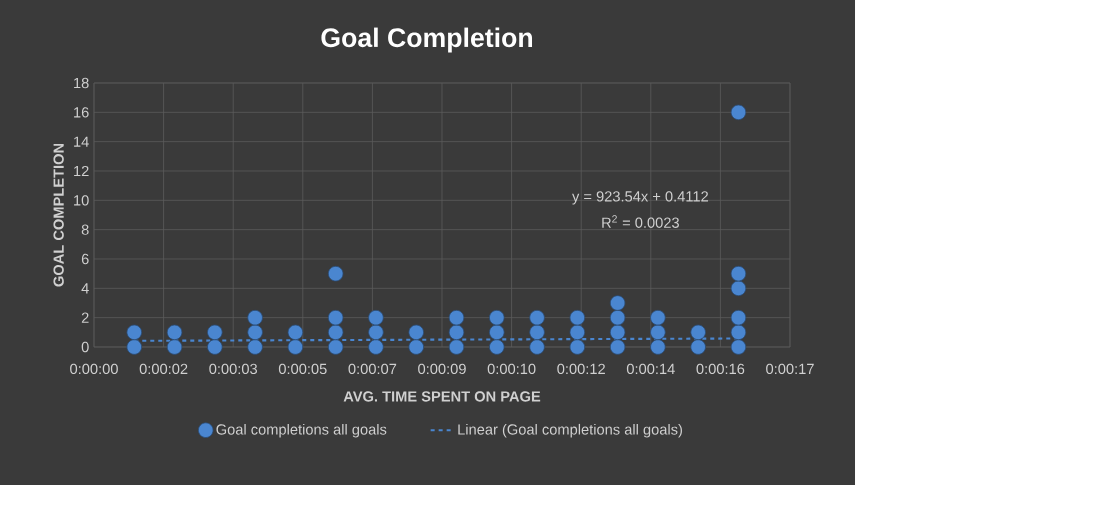 This screenshot has width=1114, height=529. I want to click on x-tick-label: 0:00:17, so click(790, 369).